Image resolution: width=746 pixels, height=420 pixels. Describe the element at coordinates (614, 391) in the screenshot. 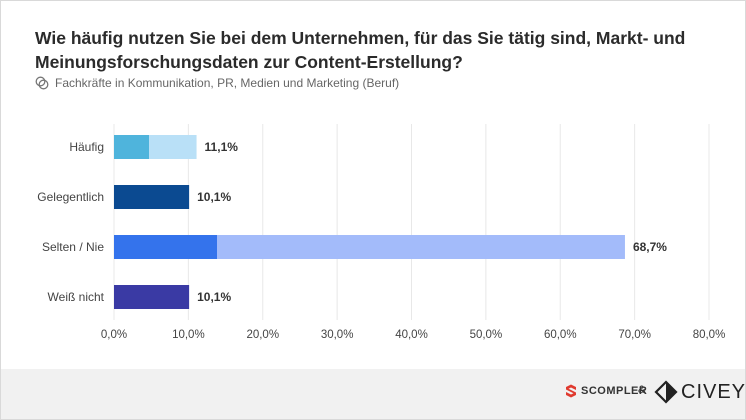

I see `scompler-logo-text: SCOMPLER` at that location.